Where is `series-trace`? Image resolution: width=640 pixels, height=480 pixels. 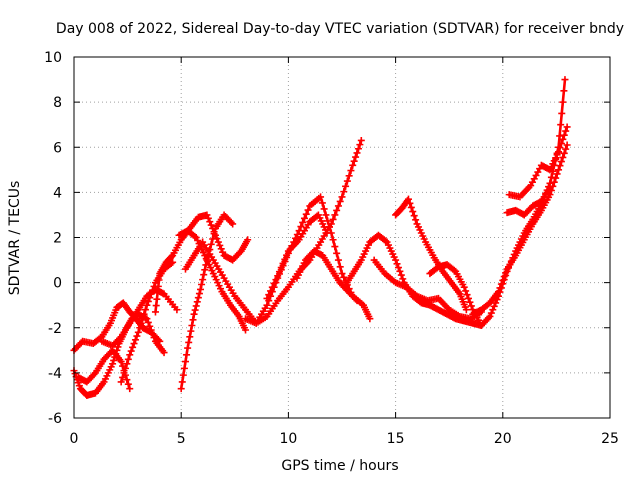
series-trace is located at coordinates (206, 301).